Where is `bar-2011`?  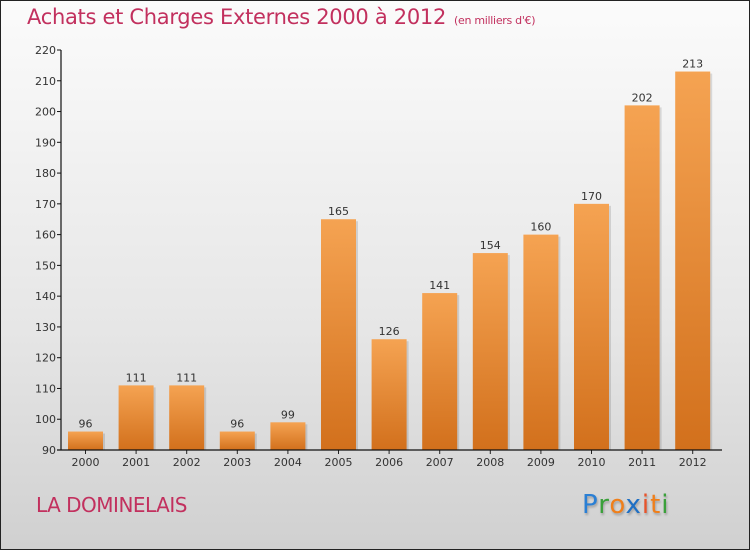 bar-2011 is located at coordinates (642, 277).